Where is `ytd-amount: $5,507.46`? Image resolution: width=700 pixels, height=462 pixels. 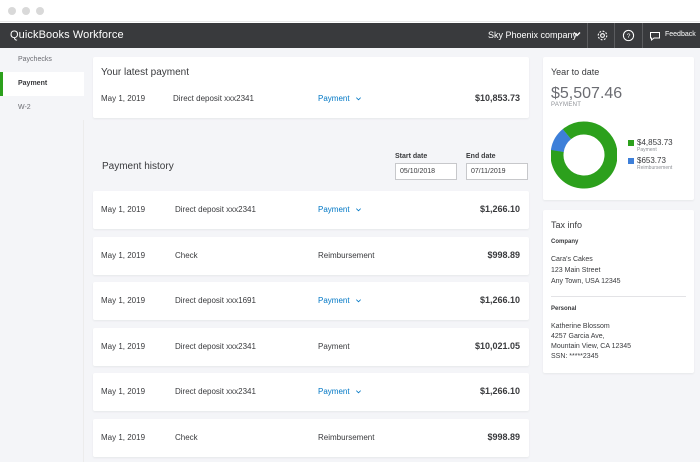 ytd-amount: $5,507.46 is located at coordinates (587, 93).